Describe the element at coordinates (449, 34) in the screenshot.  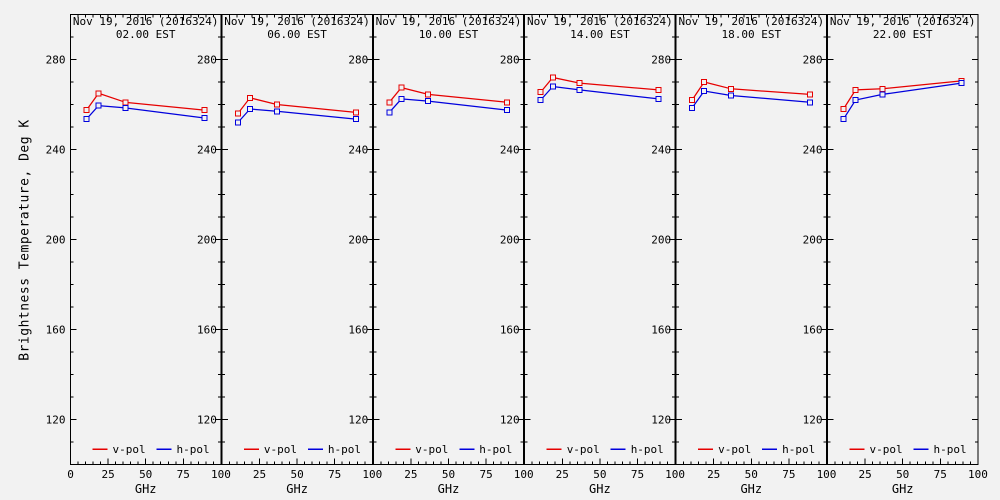
I see `panel-title-time: 10.00 EST` at that location.